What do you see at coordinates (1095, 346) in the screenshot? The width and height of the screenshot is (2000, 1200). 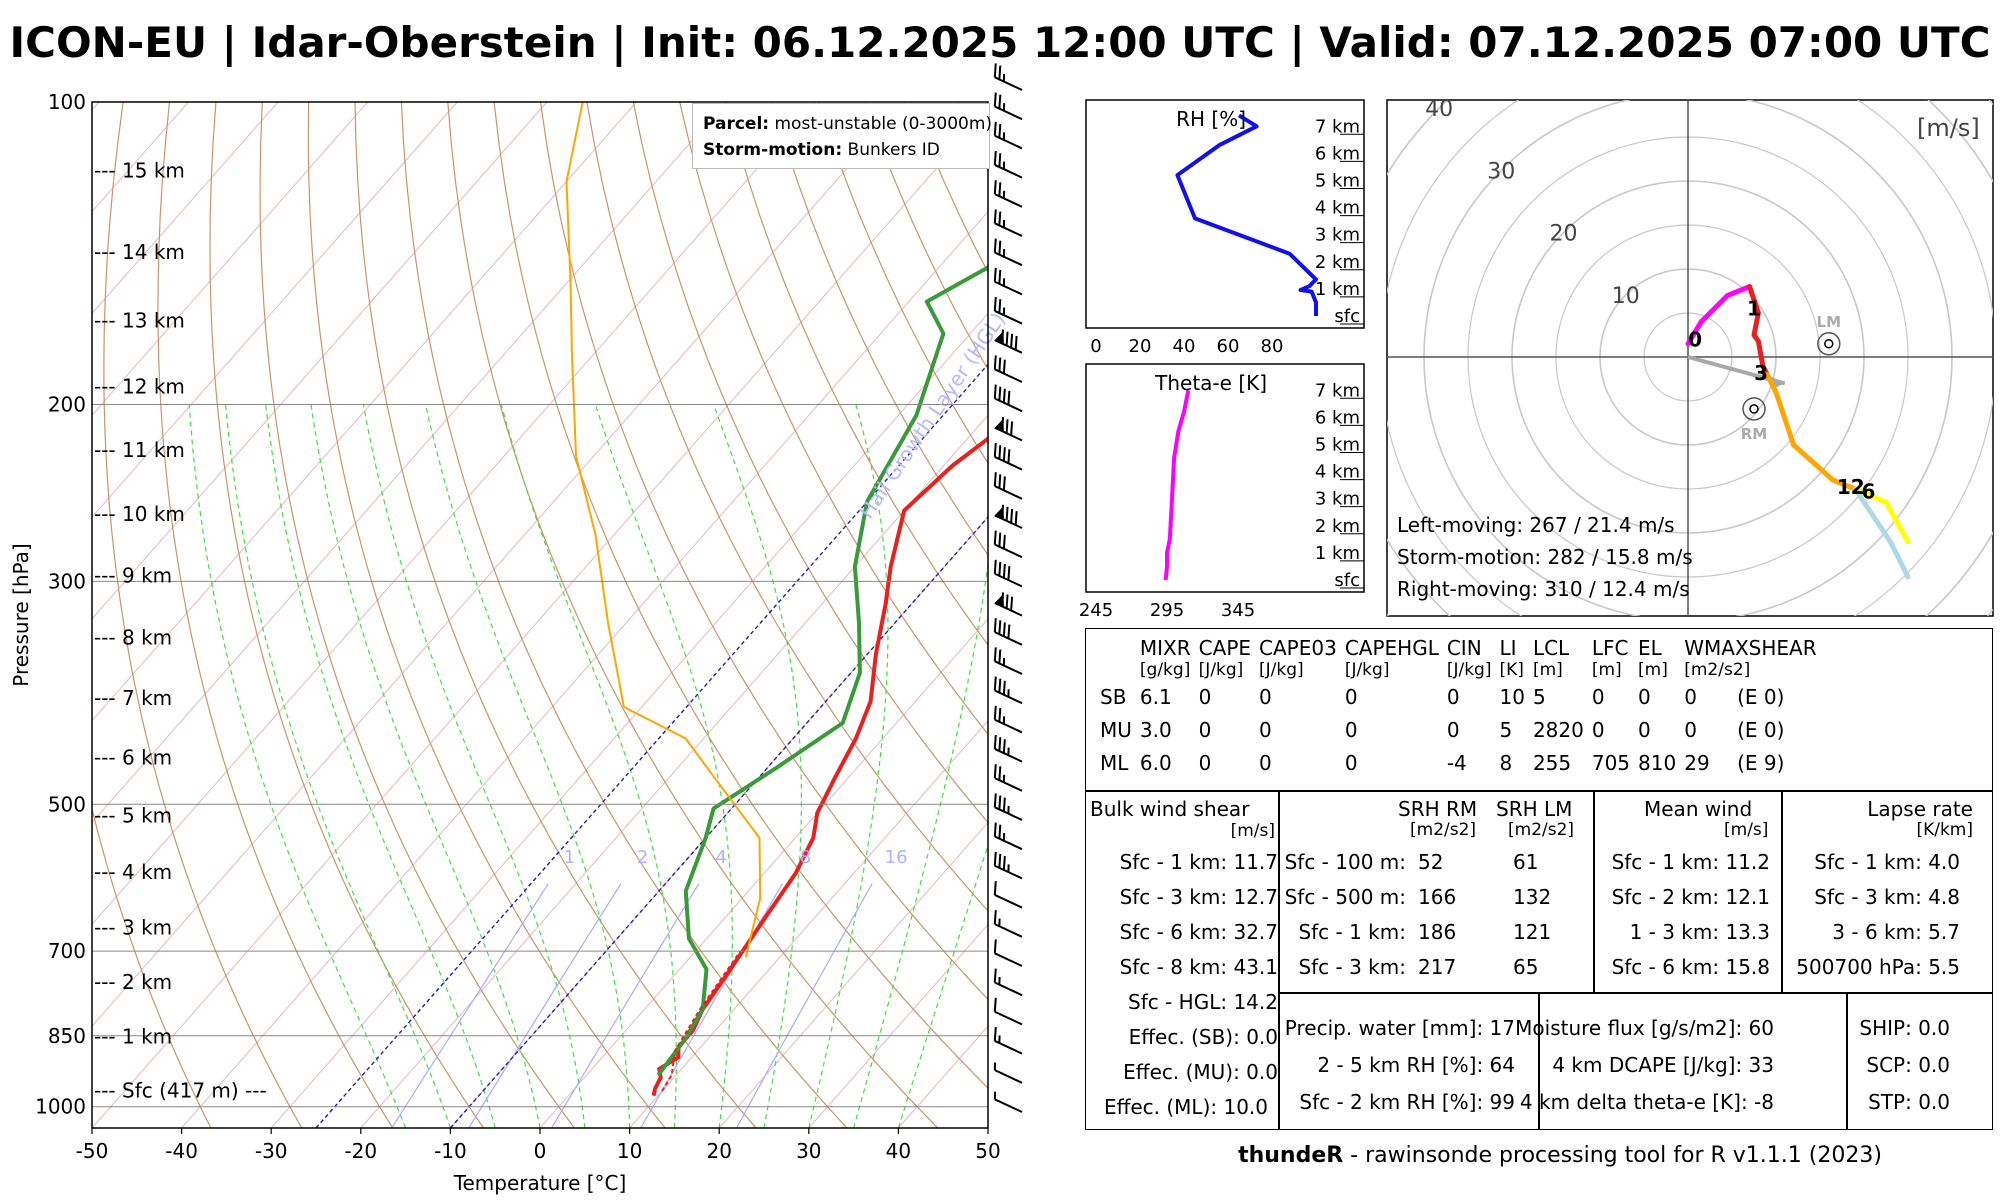 I see `rh-tick-label: 0` at bounding box center [1095, 346].